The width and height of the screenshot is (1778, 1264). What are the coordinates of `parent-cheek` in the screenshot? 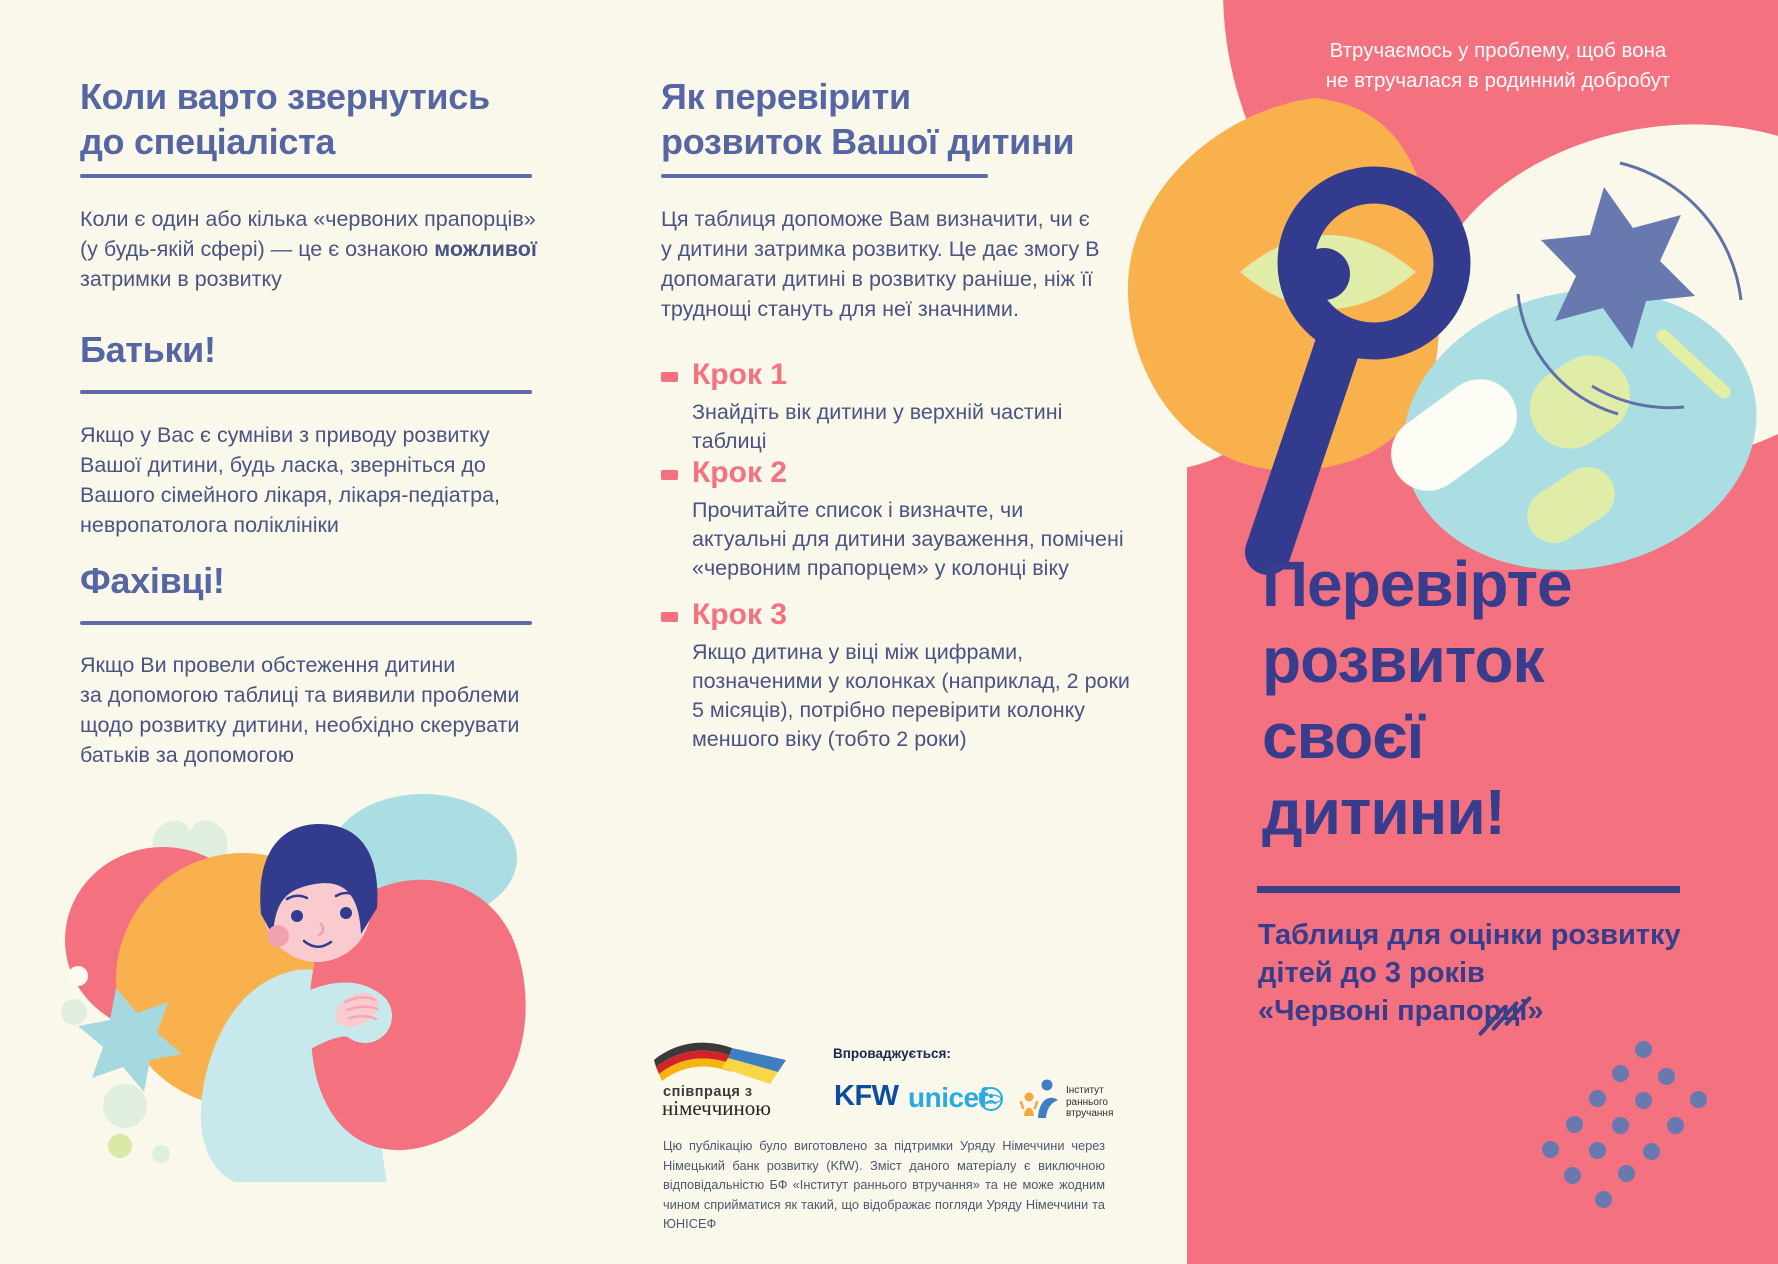 It's located at (278, 936).